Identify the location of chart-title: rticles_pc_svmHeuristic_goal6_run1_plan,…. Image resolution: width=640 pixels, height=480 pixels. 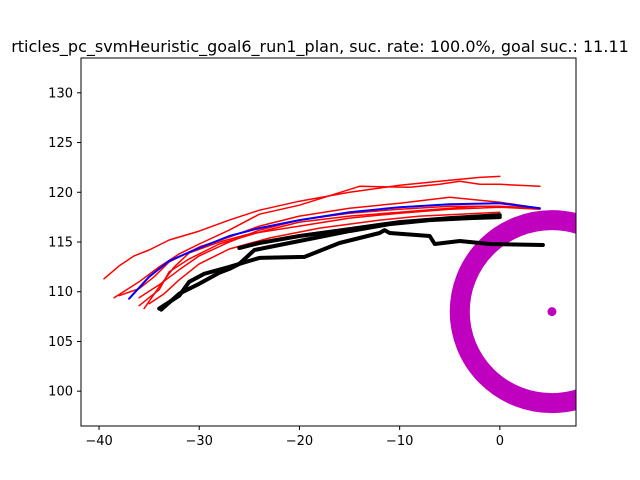
(320, 47).